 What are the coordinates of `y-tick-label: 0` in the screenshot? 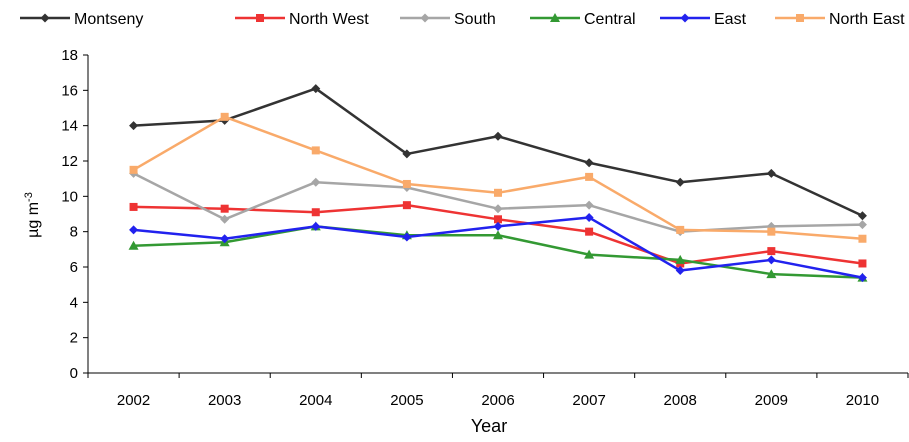 It's located at (74, 373).